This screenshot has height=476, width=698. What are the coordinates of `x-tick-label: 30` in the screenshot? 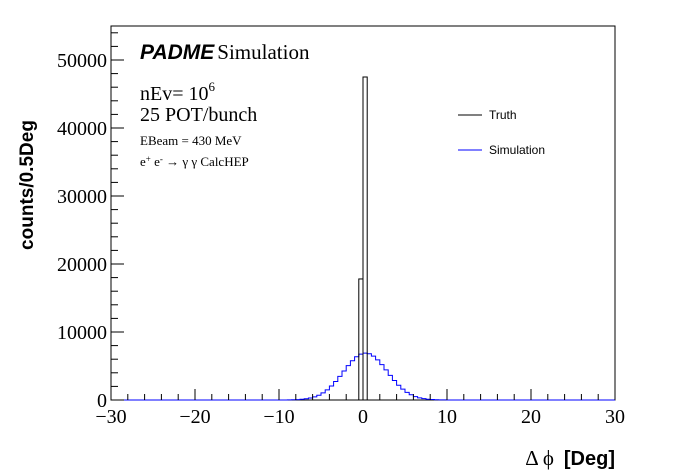 It's located at (615, 417).